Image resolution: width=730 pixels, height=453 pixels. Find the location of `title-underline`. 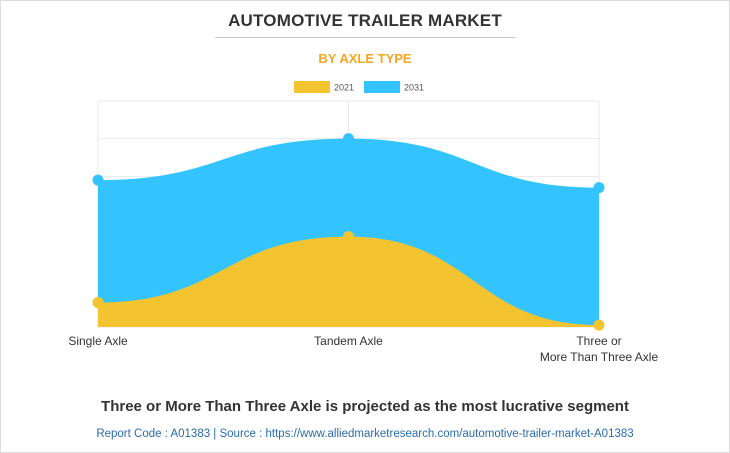

title-underline is located at coordinates (365, 37).